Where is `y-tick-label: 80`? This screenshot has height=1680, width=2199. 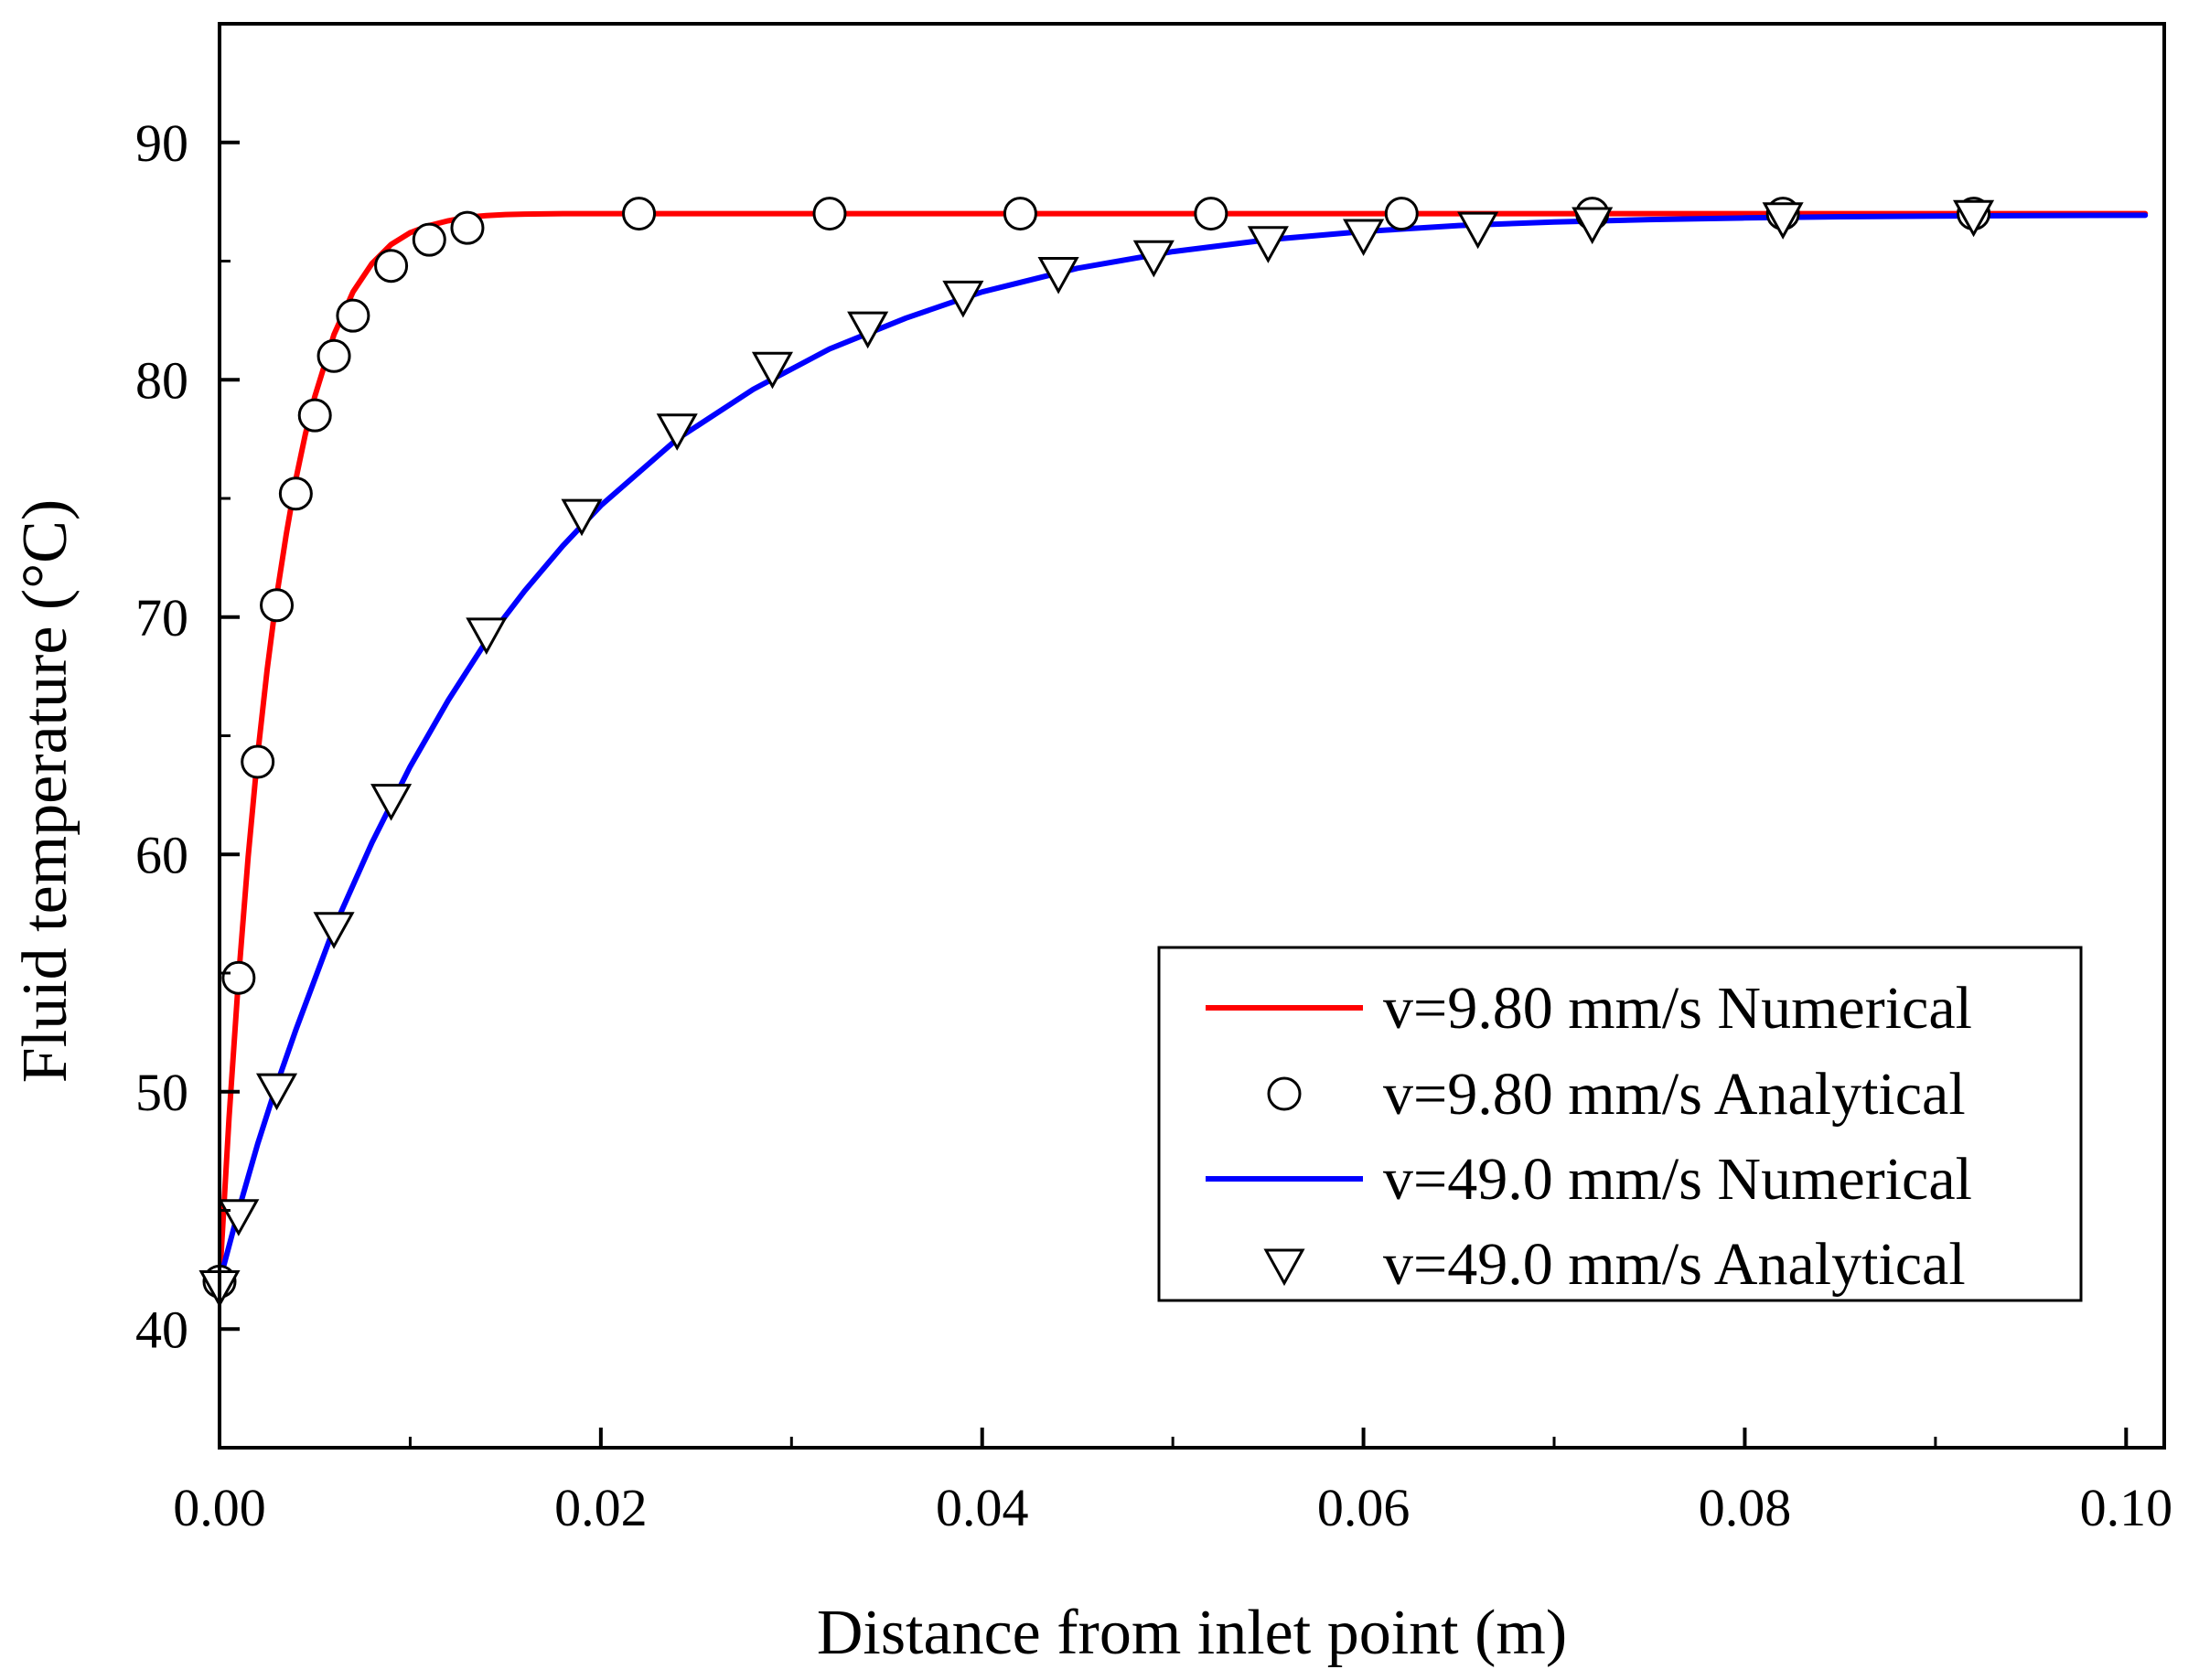 y-tick-label: 80 is located at coordinates (161, 380).